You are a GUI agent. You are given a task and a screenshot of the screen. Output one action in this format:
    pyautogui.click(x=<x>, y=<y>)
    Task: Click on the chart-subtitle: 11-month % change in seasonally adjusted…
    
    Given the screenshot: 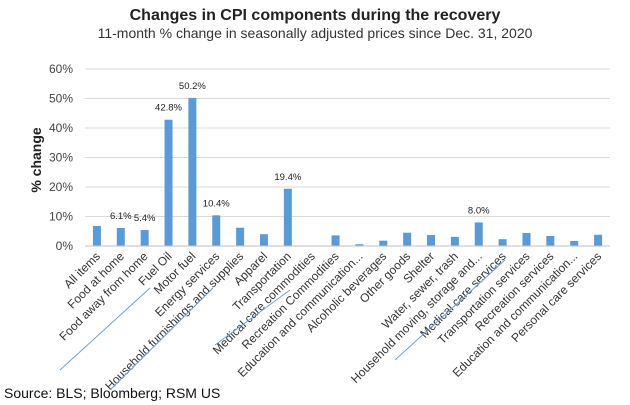 What is the action you would take?
    pyautogui.click(x=315, y=33)
    